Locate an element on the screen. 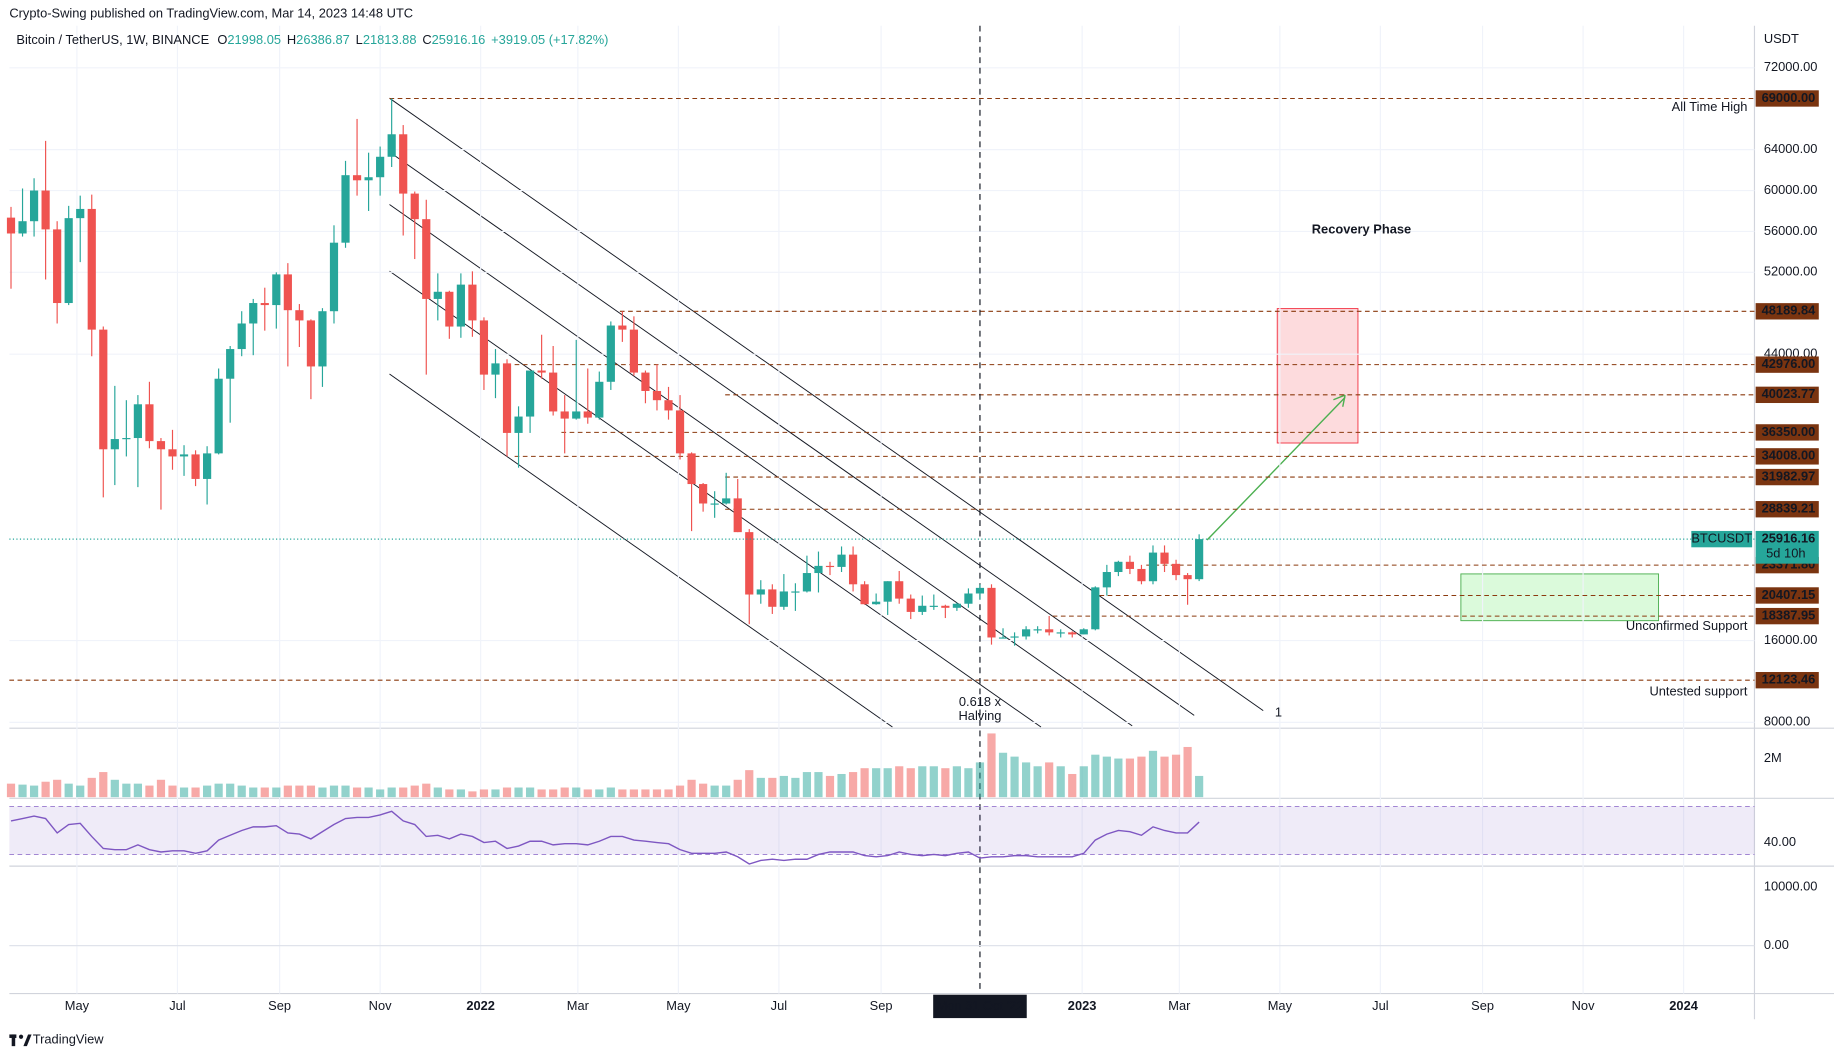  annotation: Recovery Phase is located at coordinates (1361, 229).